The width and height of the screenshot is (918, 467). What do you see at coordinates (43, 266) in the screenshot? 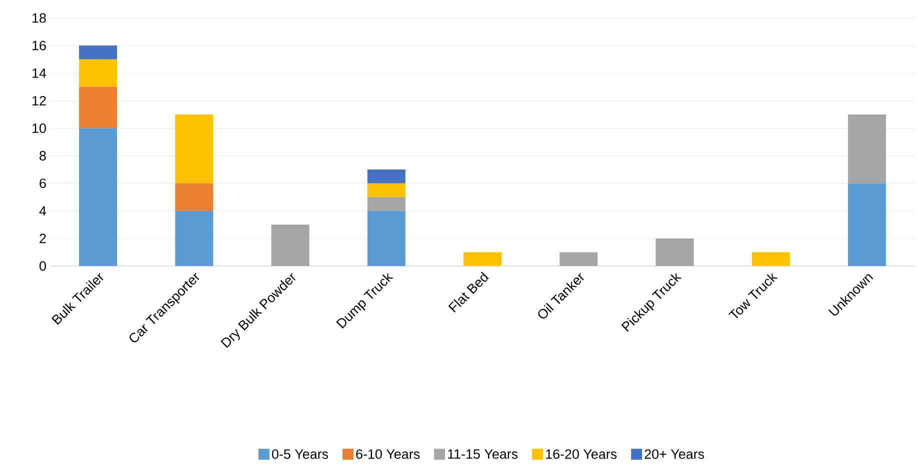
I see `y-tick-label: 0` at bounding box center [43, 266].